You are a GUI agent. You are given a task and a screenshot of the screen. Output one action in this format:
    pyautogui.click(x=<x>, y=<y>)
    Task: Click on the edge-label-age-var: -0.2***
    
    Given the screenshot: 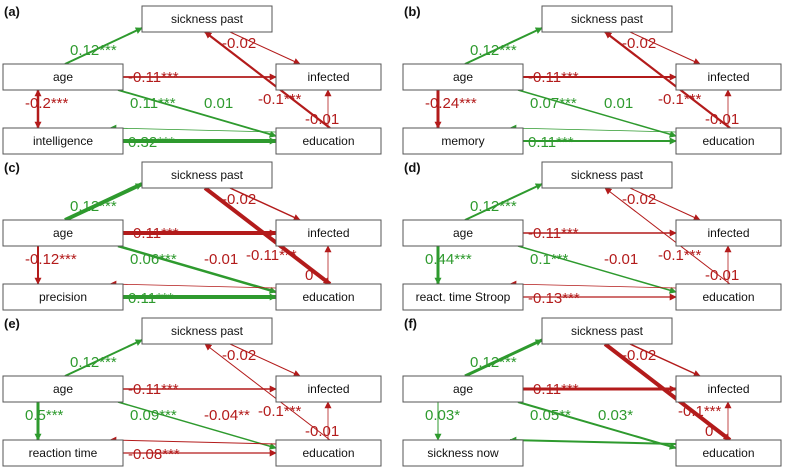 What is the action you would take?
    pyautogui.click(x=47, y=103)
    